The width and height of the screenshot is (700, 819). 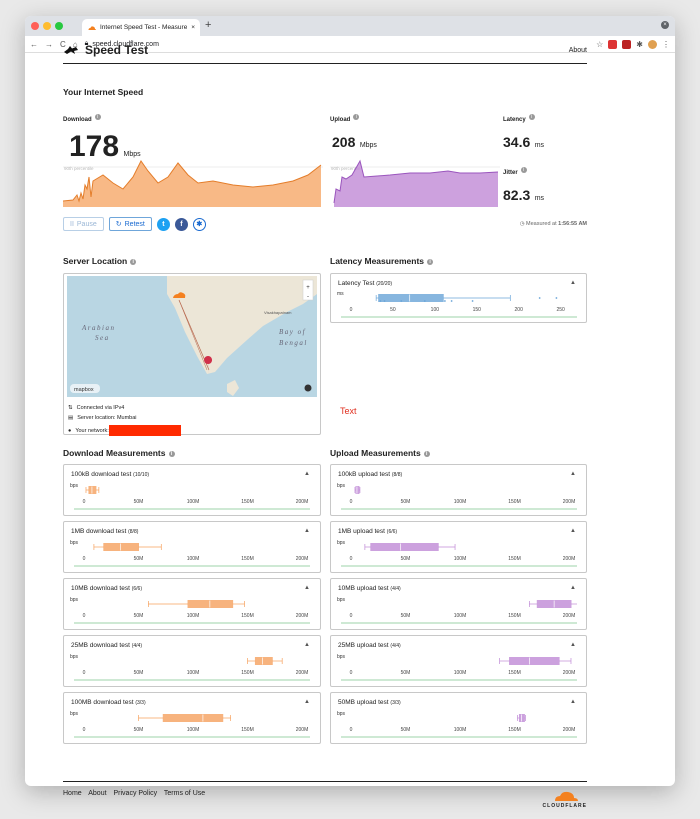 I want to click on zoom-out-icon: -, so click(x=308, y=297).